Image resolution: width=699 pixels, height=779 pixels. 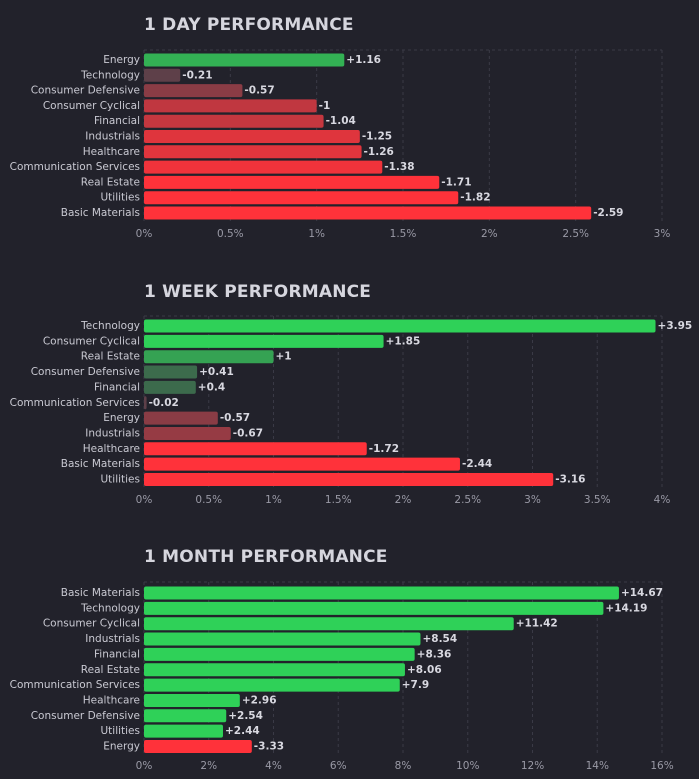 I want to click on day-bar-healthcare, so click(x=253, y=152).